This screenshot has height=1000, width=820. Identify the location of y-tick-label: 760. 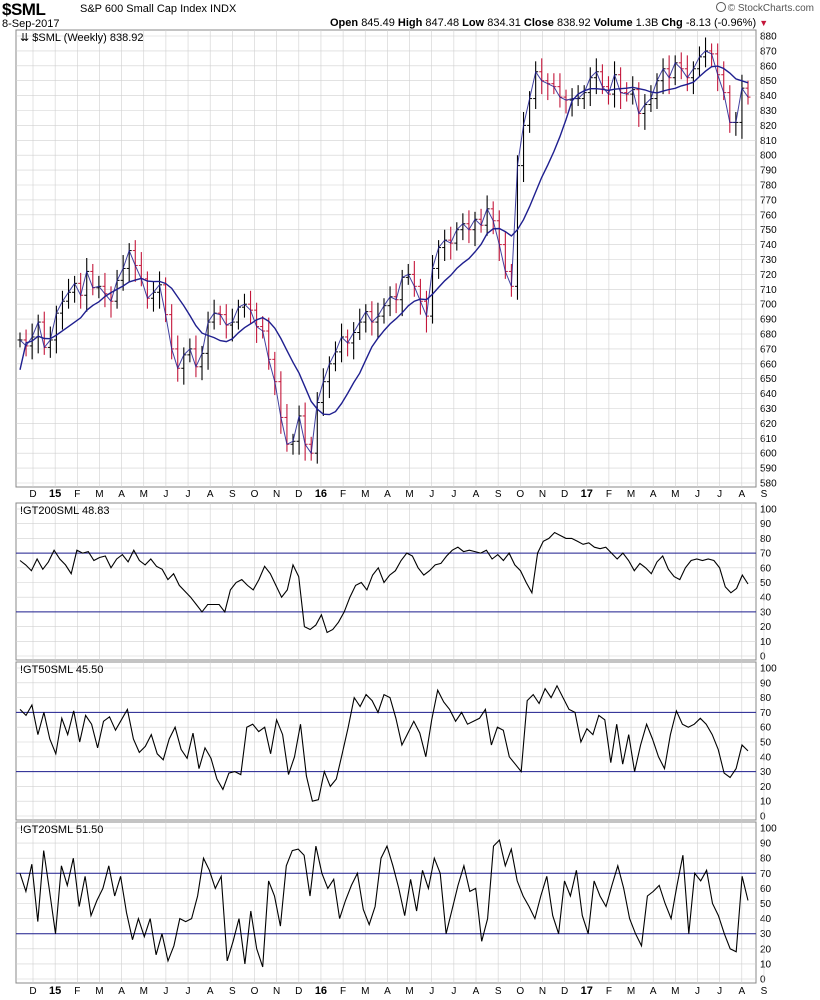
(768, 215).